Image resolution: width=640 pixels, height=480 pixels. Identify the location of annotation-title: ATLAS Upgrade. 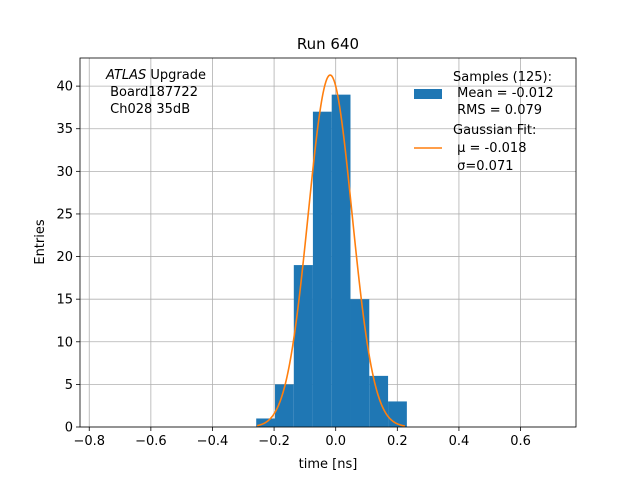
(155, 75).